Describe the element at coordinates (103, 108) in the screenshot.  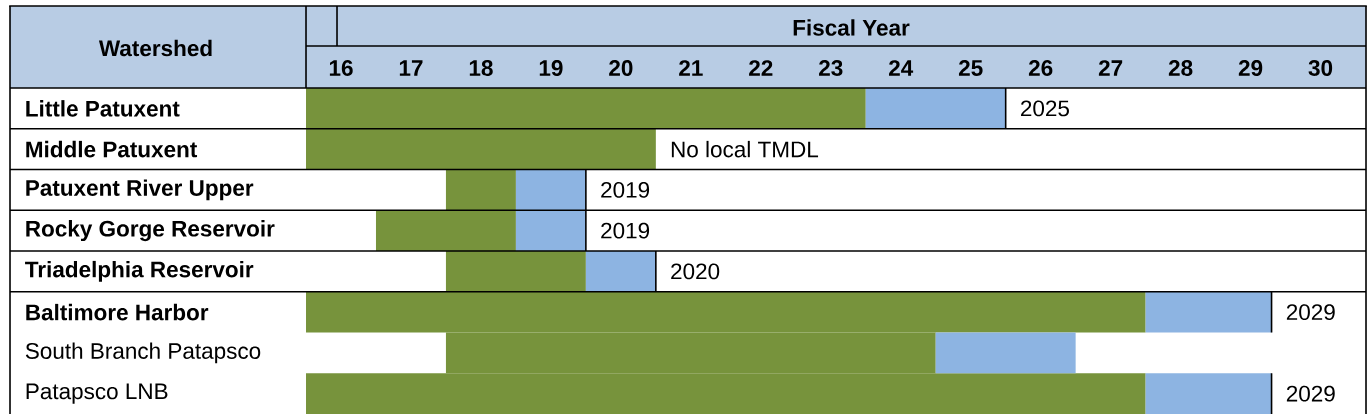
I see `y-tick-label: Little Patuxent` at that location.